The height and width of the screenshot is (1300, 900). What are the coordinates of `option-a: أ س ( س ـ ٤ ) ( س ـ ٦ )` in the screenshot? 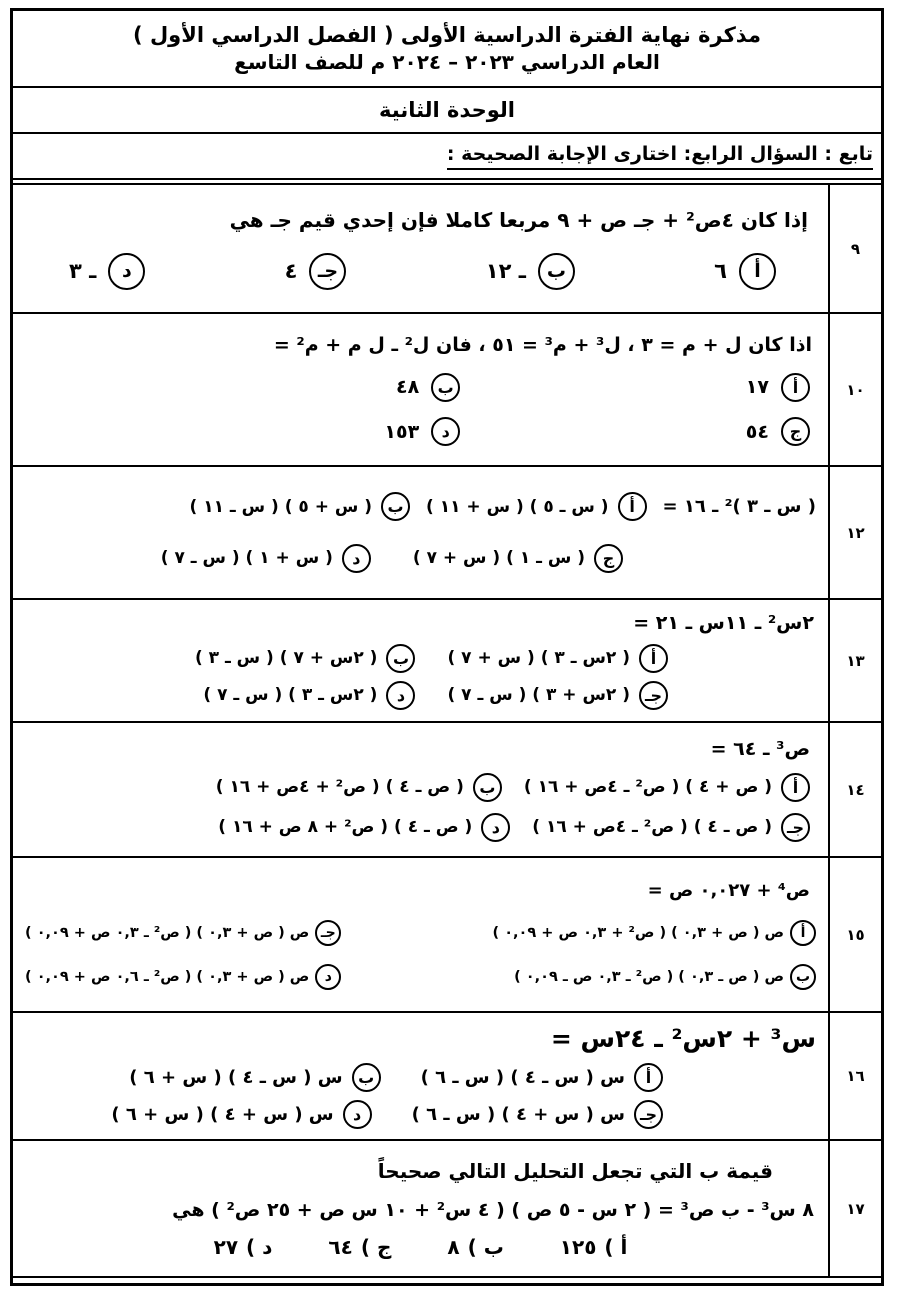 It's located at (541, 1078).